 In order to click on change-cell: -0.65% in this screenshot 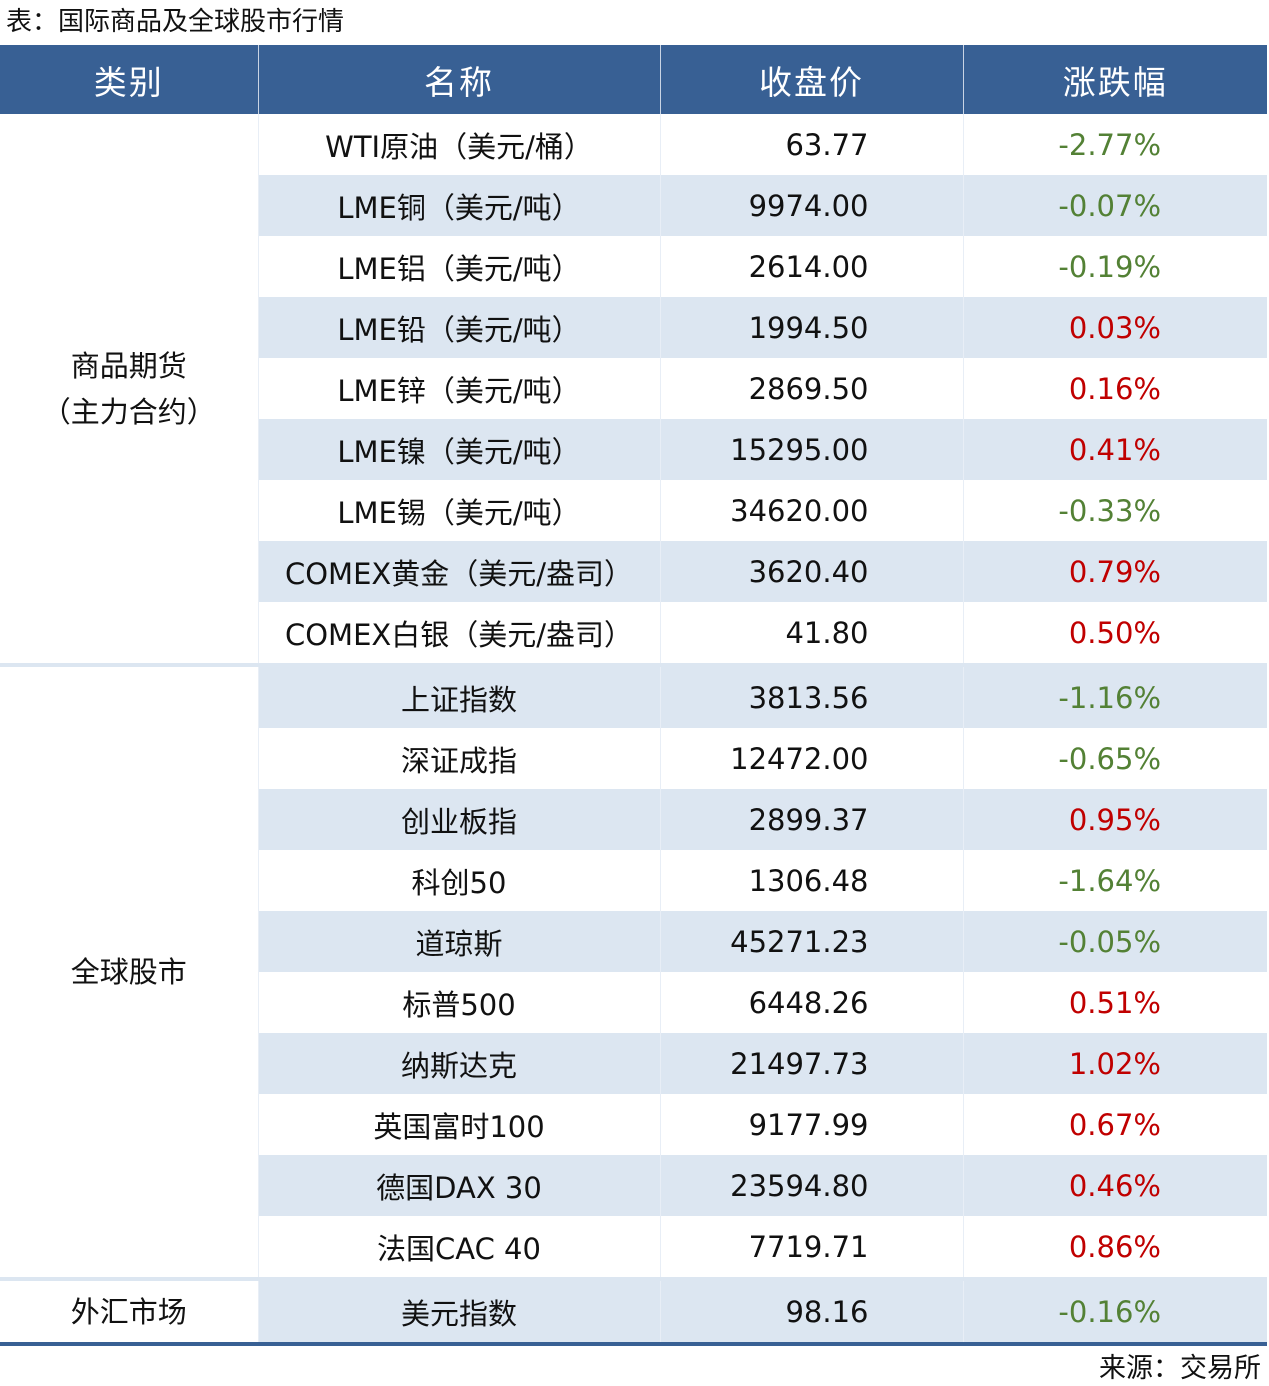, I will do `click(1114, 758)`.